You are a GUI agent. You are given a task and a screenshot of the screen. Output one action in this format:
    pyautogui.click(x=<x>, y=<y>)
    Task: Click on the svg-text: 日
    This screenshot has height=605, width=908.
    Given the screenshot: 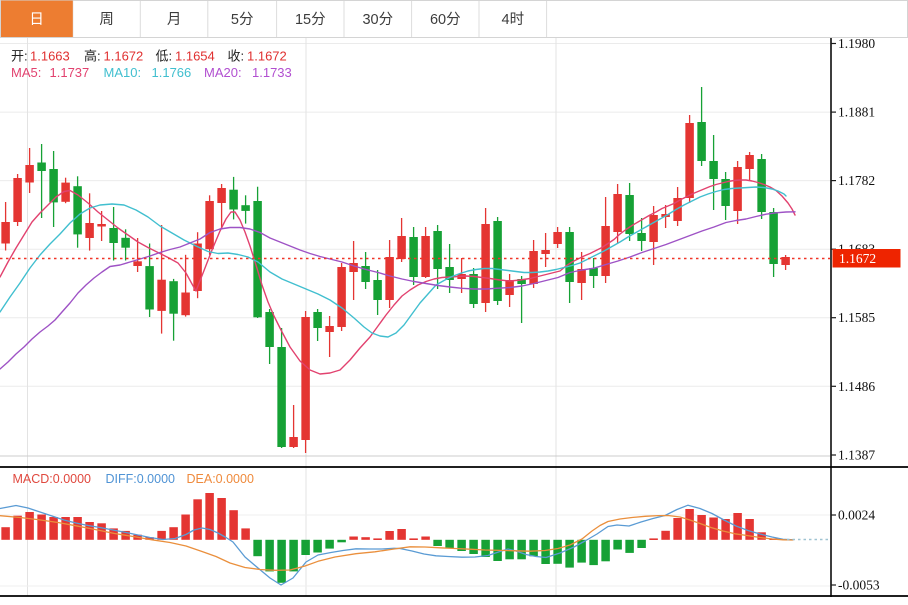 What is the action you would take?
    pyautogui.click(x=36, y=20)
    